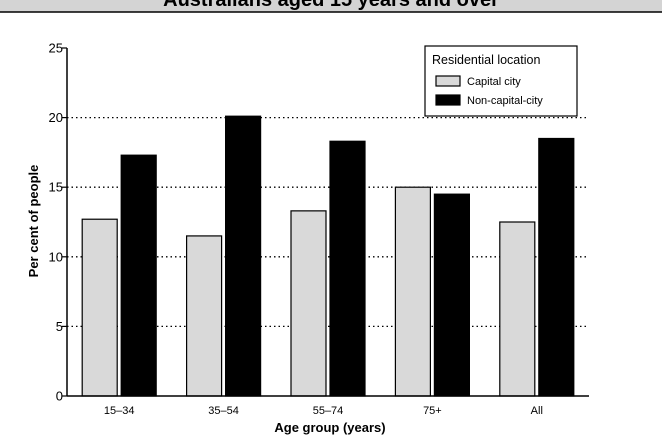  Describe the element at coordinates (56, 48) in the screenshot. I see `y-tick-label: 25` at that location.